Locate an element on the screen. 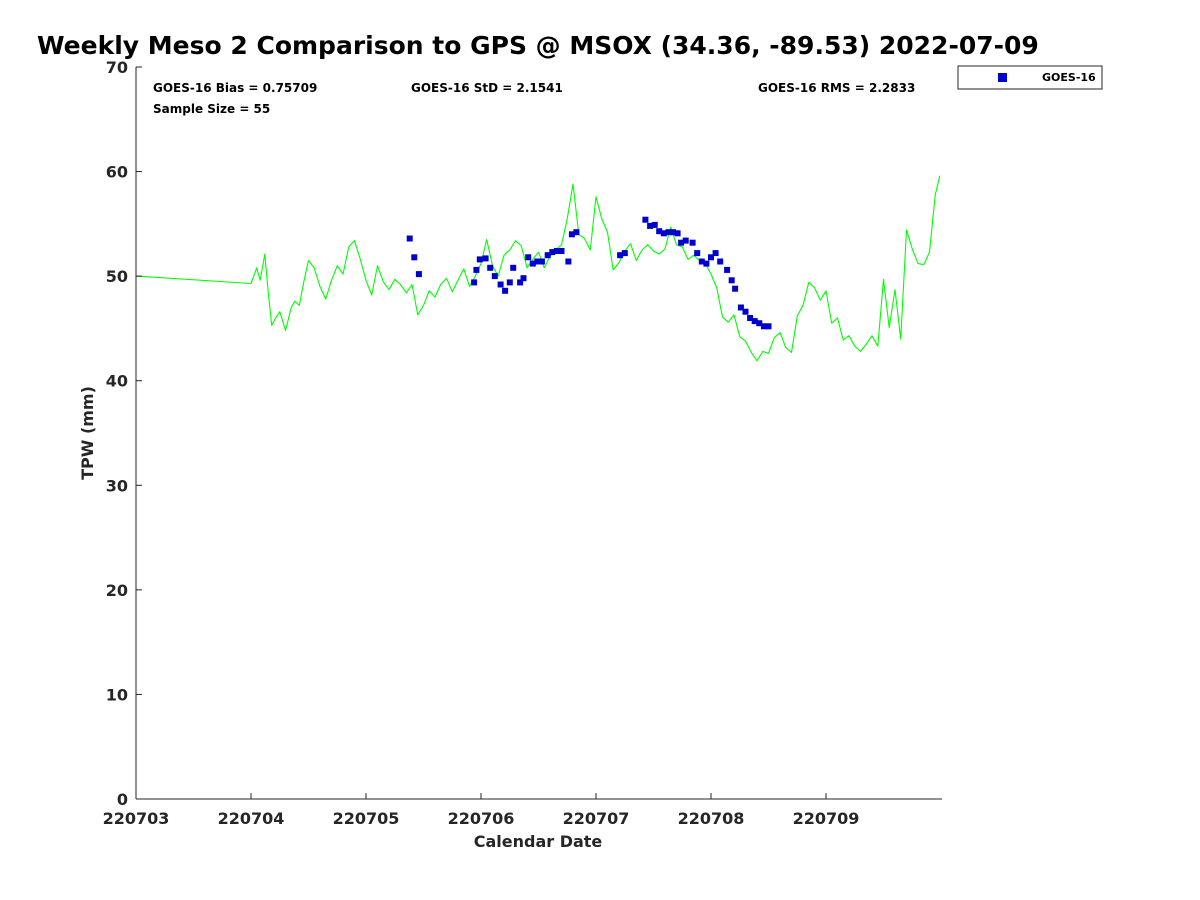 Image resolution: width=1200 pixels, height=900 pixels. x-tick-label: 220705 is located at coordinates (366, 818).